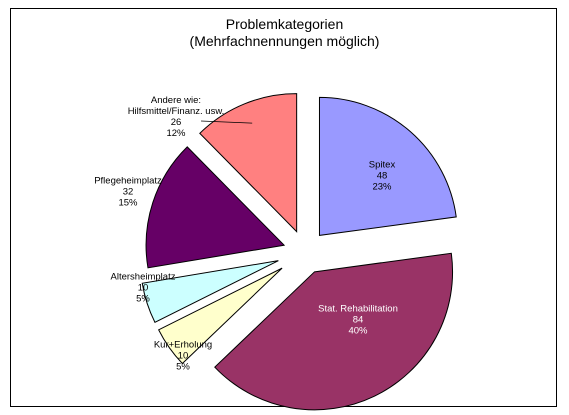  What do you see at coordinates (183, 345) in the screenshot?
I see `category-label: Kur+Erholung` at bounding box center [183, 345].